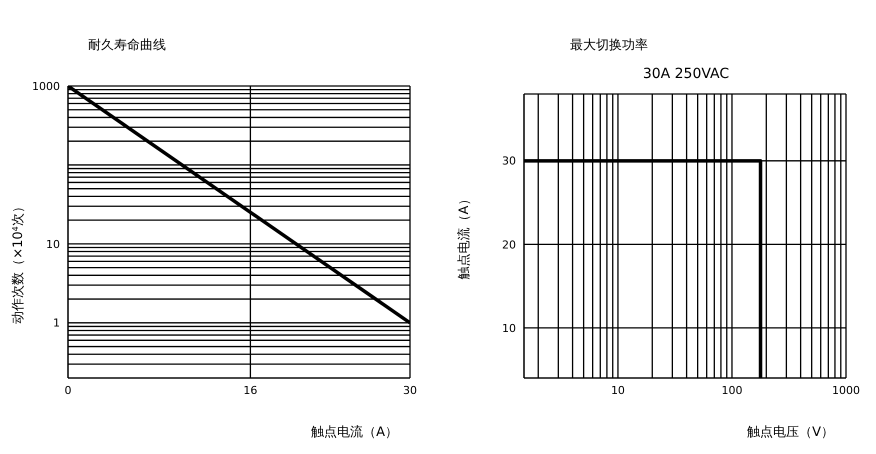  What do you see at coordinates (790, 432) in the screenshot?
I see `x-axis-title: 触点电压（V）` at bounding box center [790, 432].